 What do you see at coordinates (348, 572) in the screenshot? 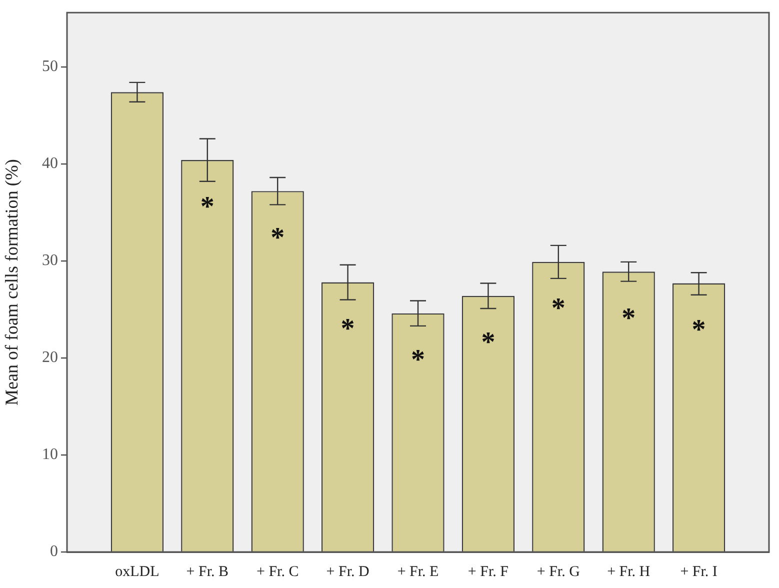
I see `x-tick-label: + Fr. D` at bounding box center [348, 572].